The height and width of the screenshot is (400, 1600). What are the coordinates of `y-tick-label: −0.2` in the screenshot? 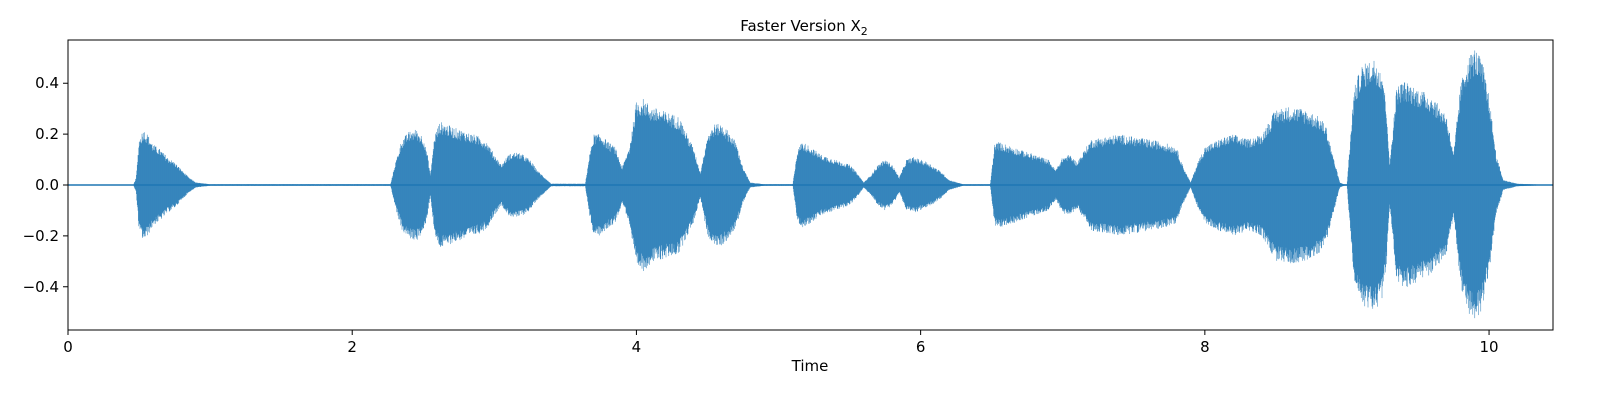 It's located at (41, 236).